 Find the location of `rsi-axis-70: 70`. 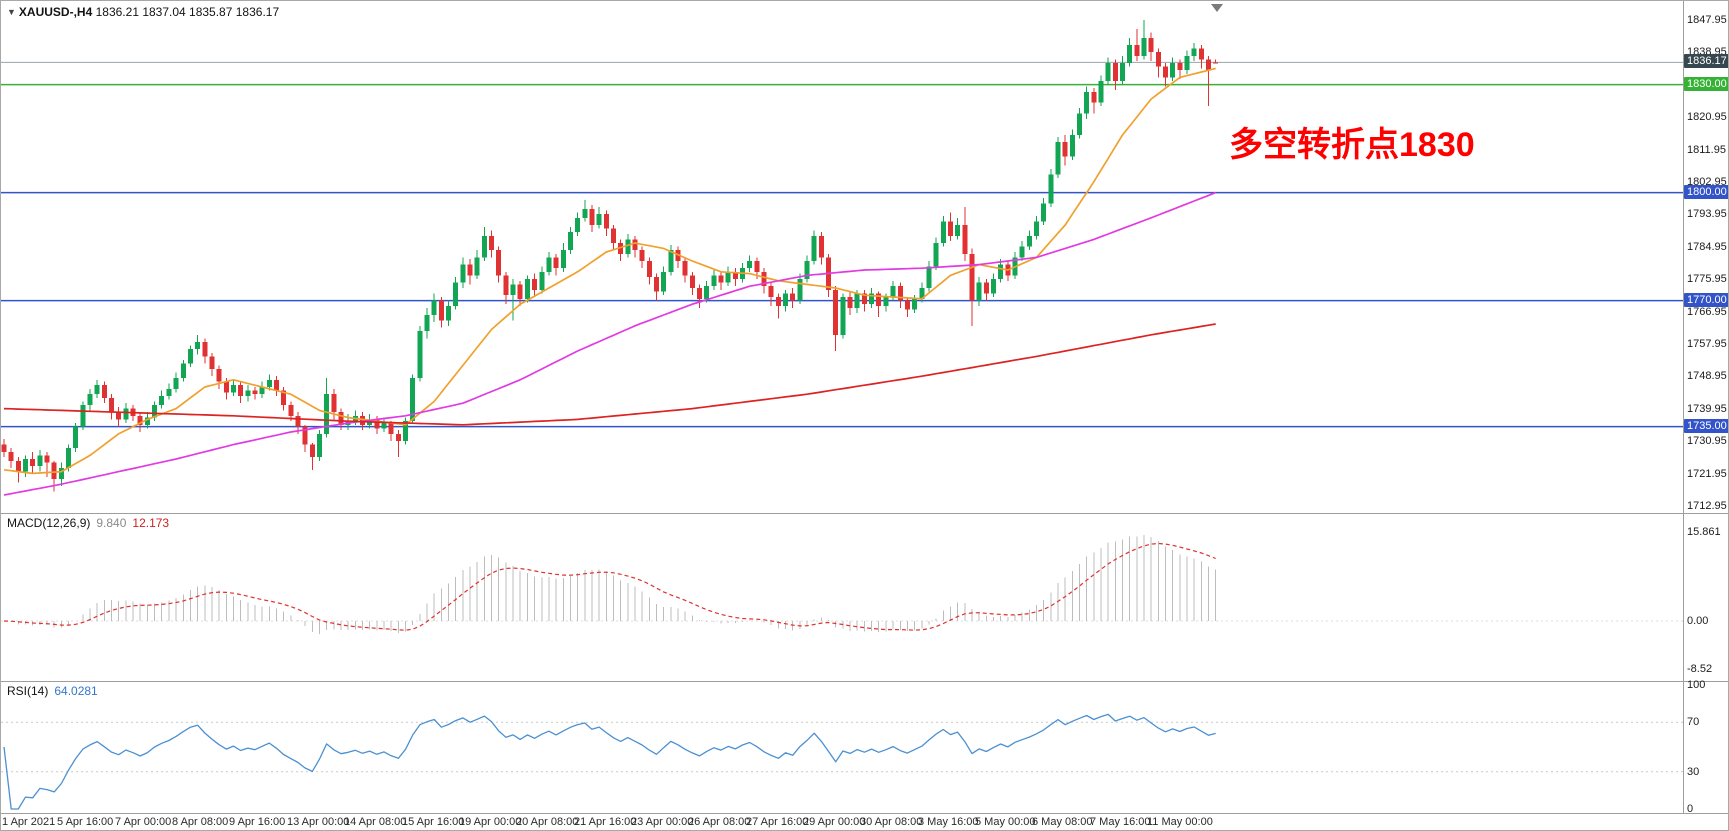

rsi-axis-70: 70 is located at coordinates (1693, 722).